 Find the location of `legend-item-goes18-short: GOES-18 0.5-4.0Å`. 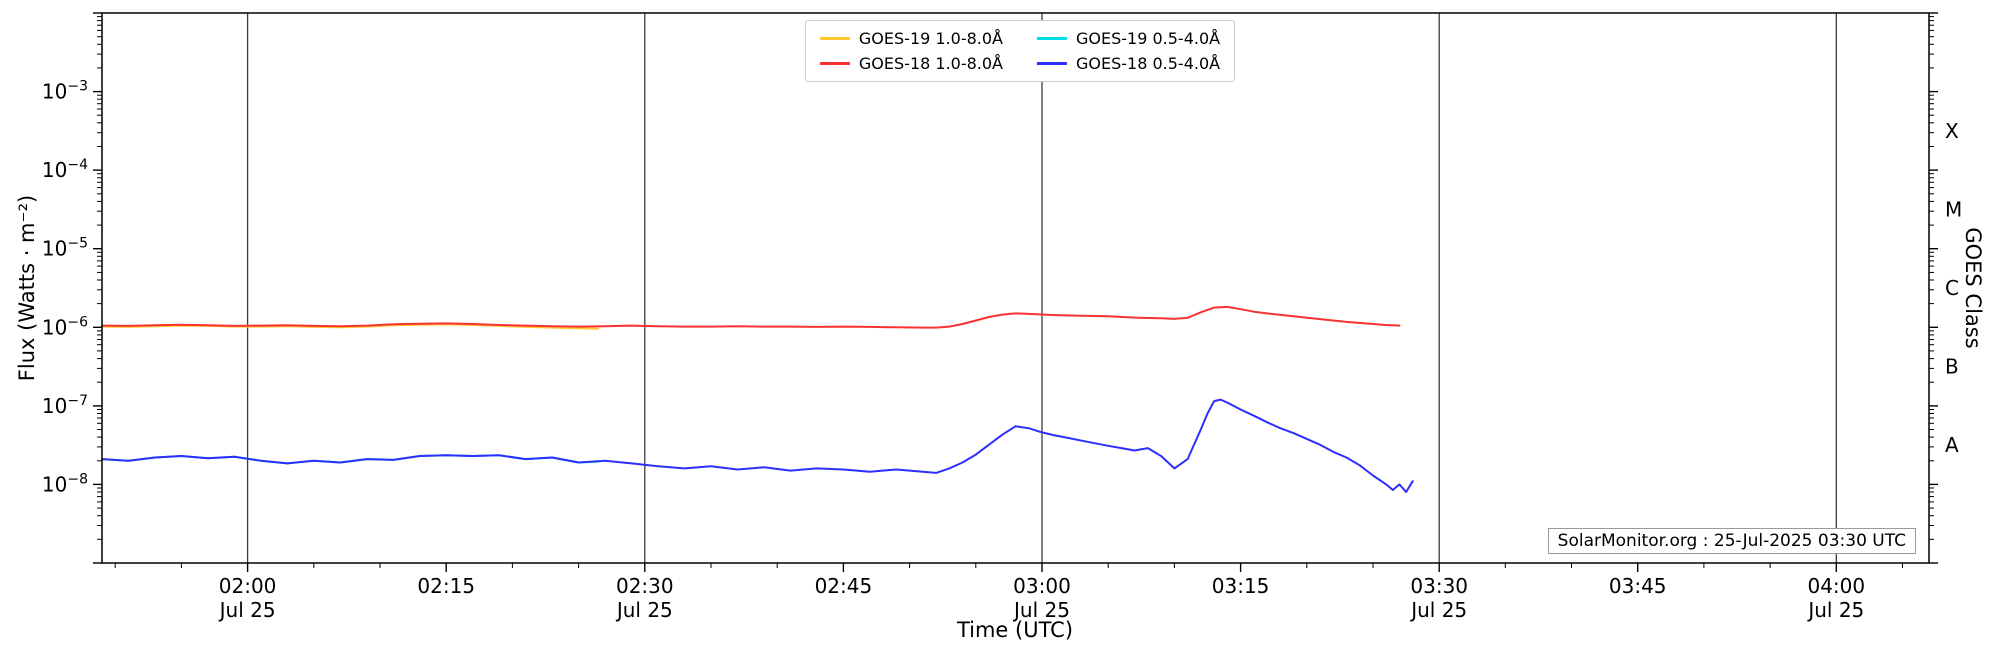

legend-item-goes18-short: GOES-18 0.5-4.0Å is located at coordinates (1128, 63).